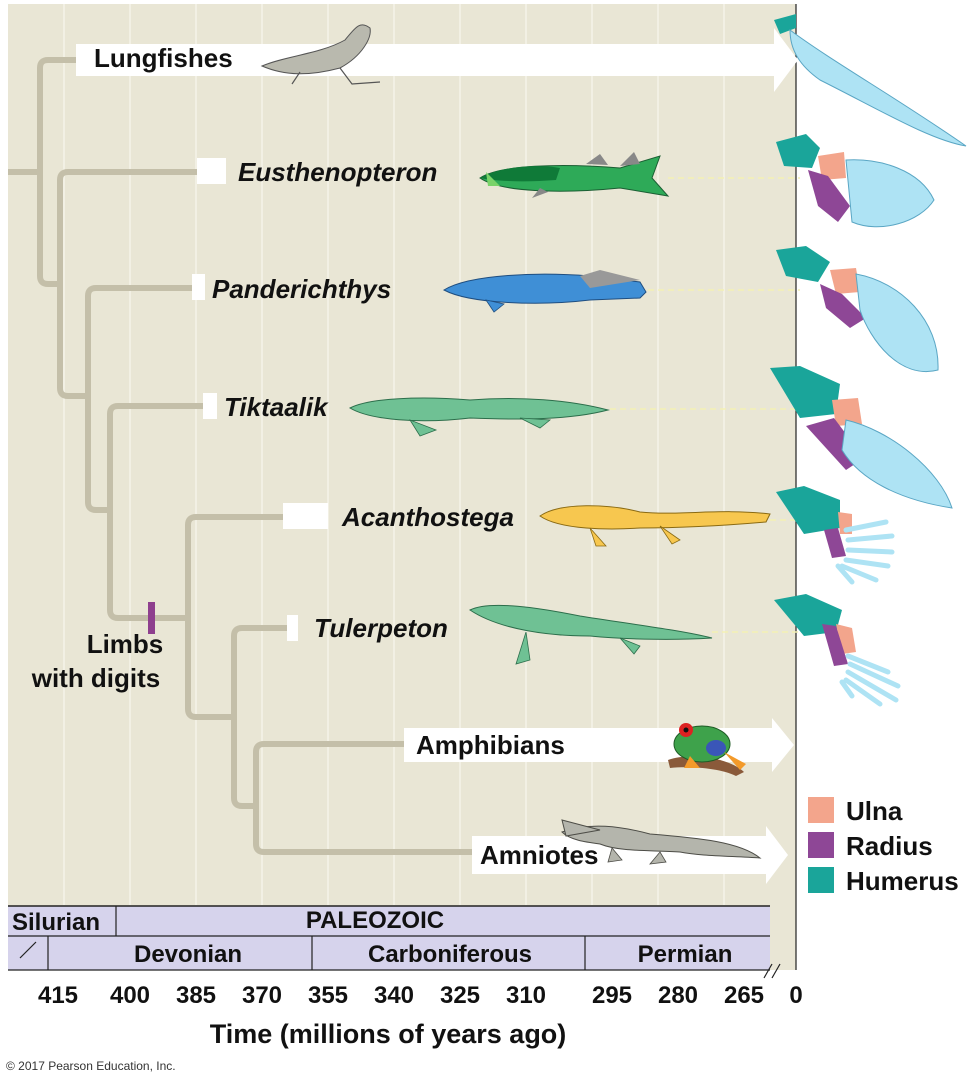 This screenshot has width=976, height=1080. I want to click on acanthostega-icon, so click(655, 526).